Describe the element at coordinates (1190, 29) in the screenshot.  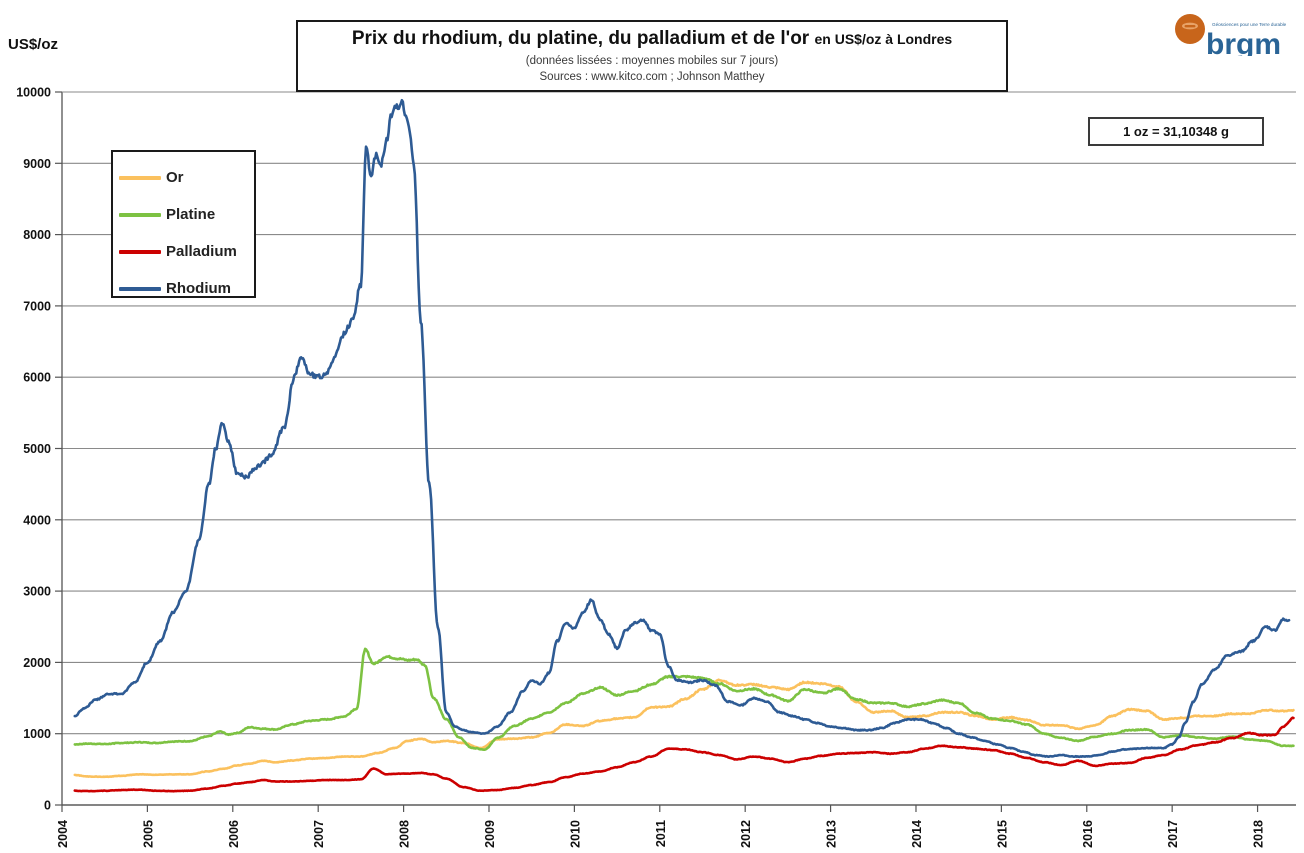
I see `brgm-logo-circle-icon` at that location.